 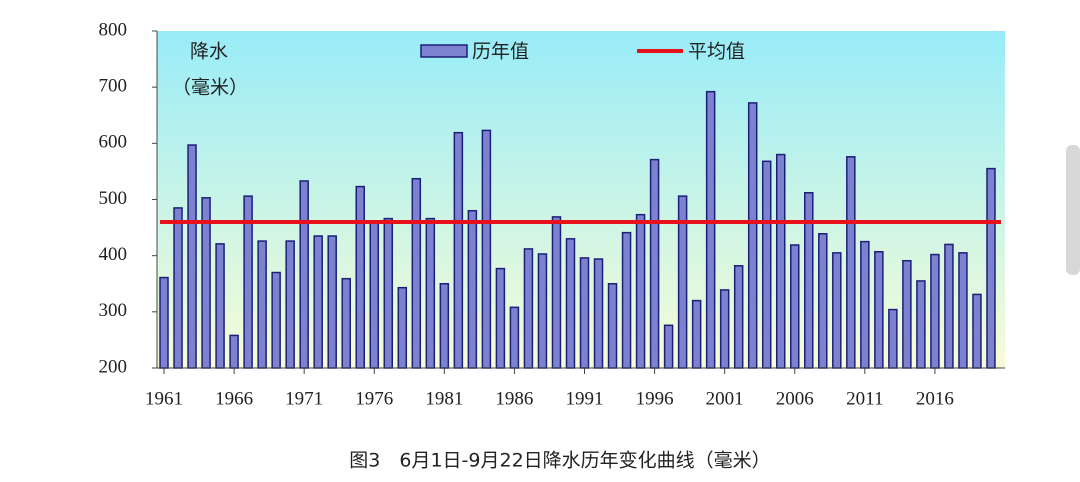 What do you see at coordinates (113, 310) in the screenshot?
I see `y-tick-label: 300` at bounding box center [113, 310].